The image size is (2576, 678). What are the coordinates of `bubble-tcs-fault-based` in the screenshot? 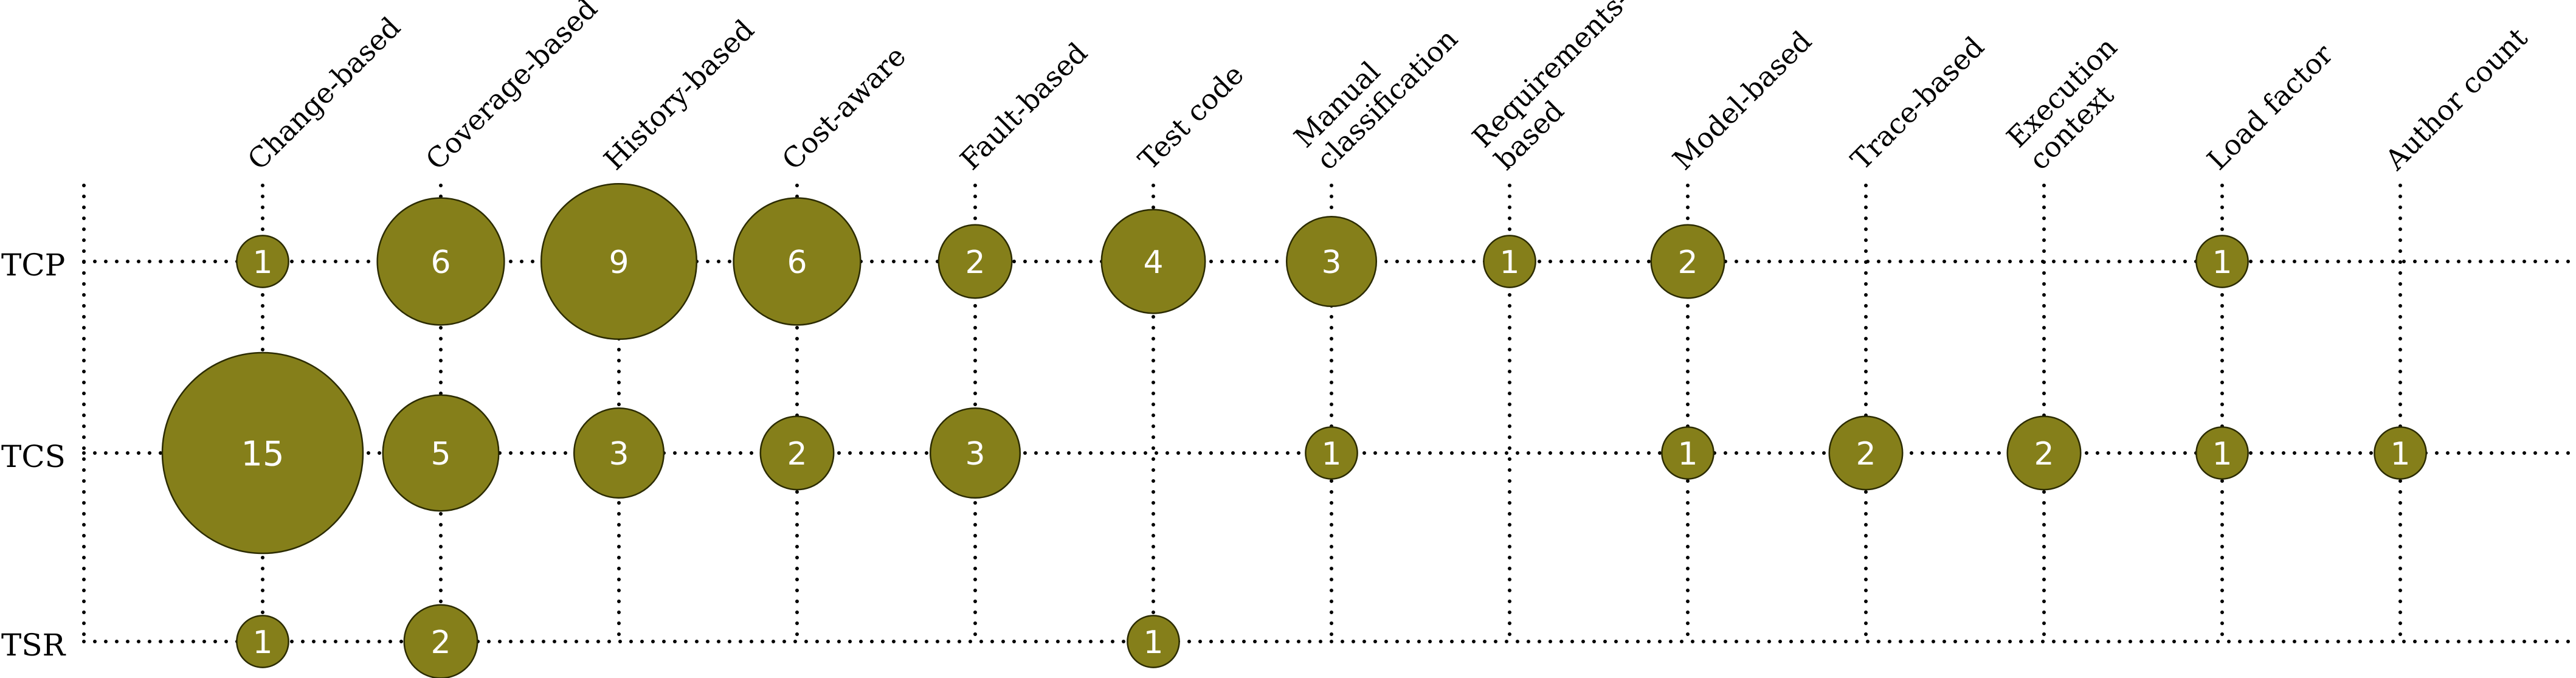 It's located at (975, 453).